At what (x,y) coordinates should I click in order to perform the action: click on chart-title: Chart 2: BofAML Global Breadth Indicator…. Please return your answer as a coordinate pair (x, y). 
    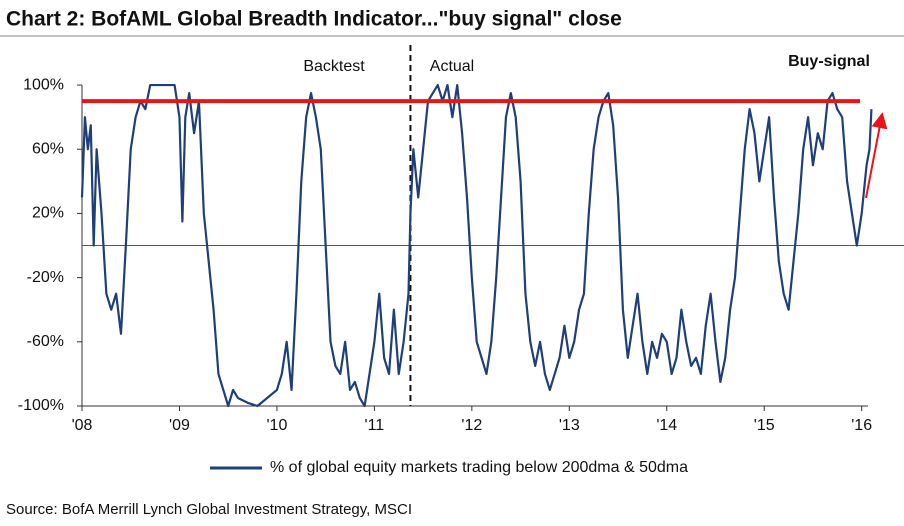
    Looking at the image, I should click on (314, 19).